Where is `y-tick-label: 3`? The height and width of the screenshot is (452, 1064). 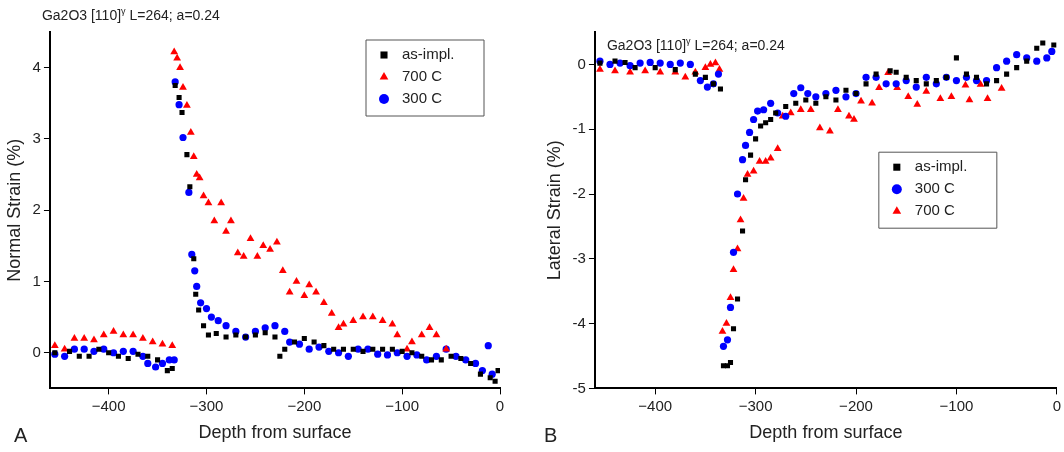 y-tick-label: 3 is located at coordinates (36, 138).